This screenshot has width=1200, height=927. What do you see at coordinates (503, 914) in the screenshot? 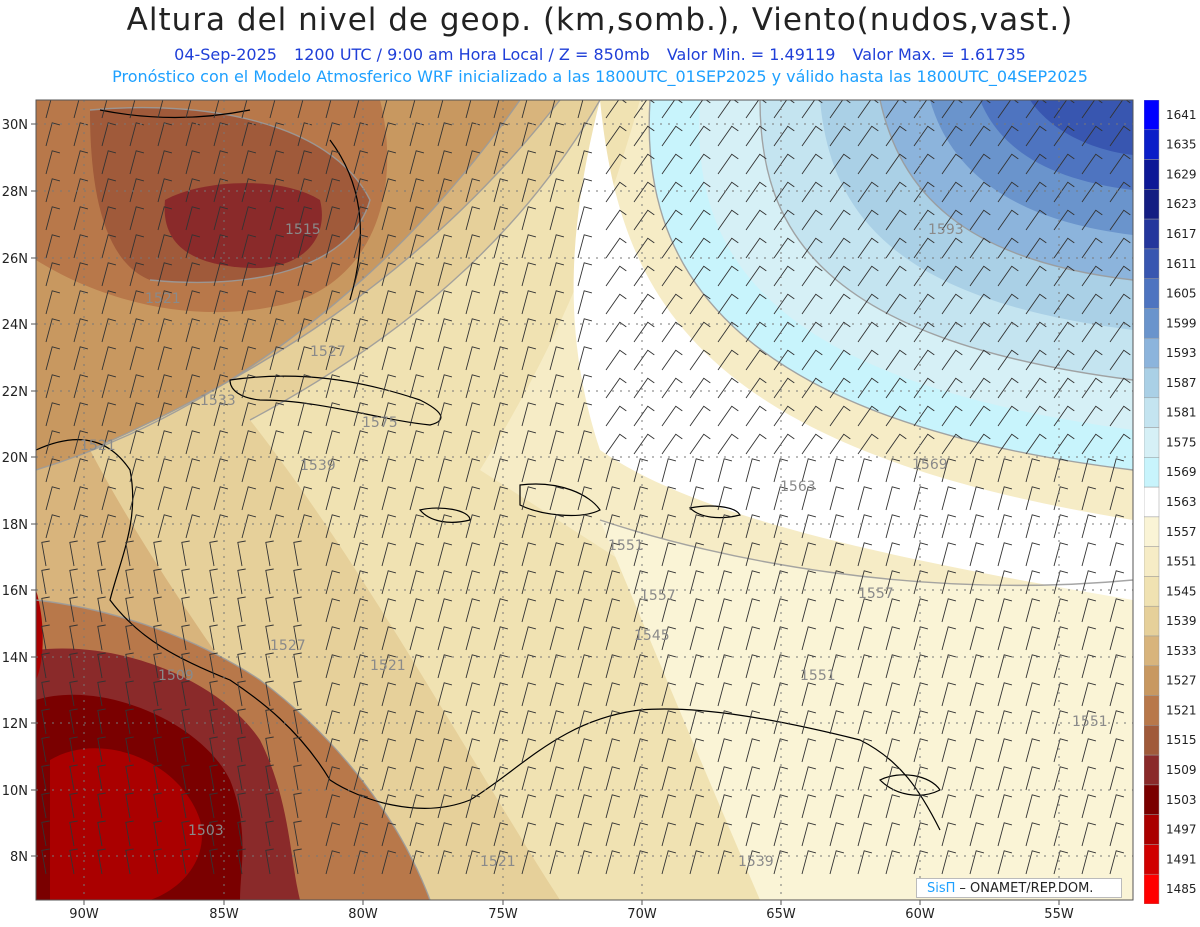
I see `lon-label: 75W` at bounding box center [503, 914].